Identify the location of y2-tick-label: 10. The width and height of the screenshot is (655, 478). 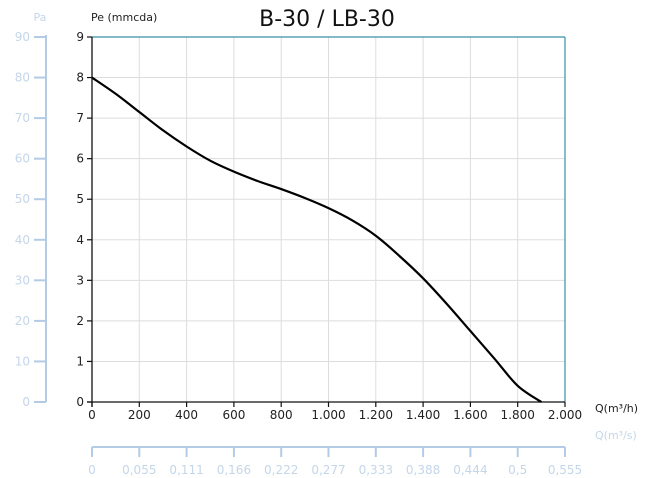
(22, 361).